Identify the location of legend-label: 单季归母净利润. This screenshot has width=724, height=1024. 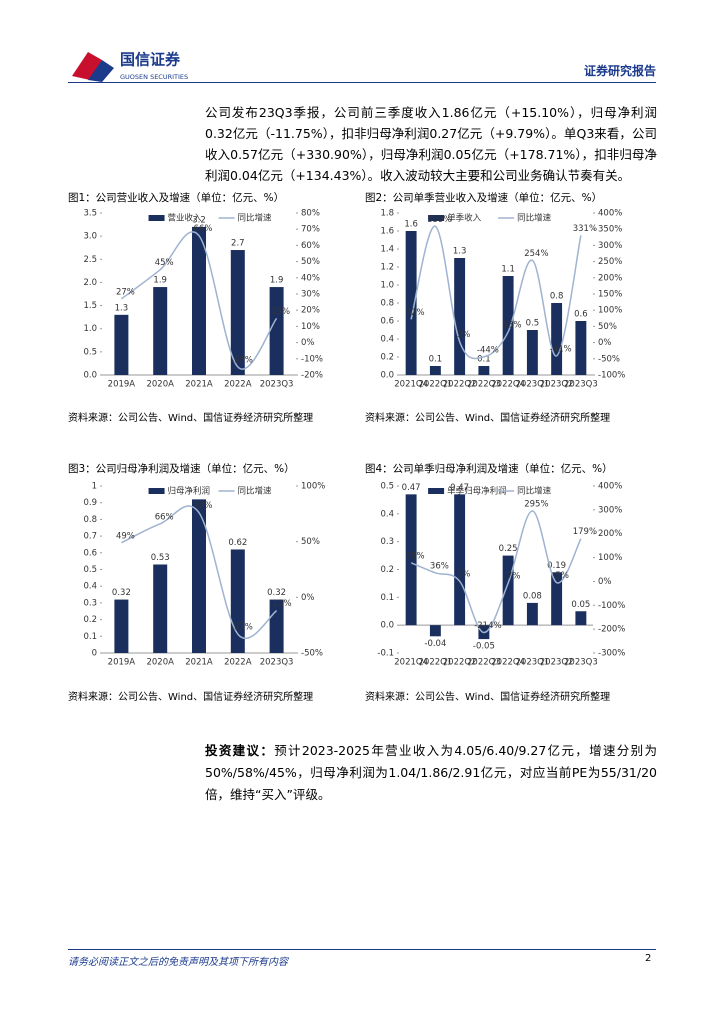
(477, 491).